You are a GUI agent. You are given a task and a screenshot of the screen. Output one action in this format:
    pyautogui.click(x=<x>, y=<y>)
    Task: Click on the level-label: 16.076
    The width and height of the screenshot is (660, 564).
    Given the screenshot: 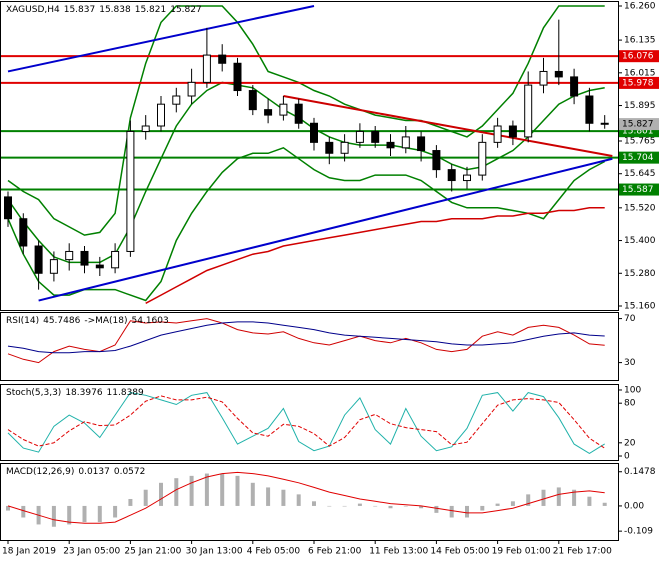 What is the action you would take?
    pyautogui.click(x=638, y=57)
    